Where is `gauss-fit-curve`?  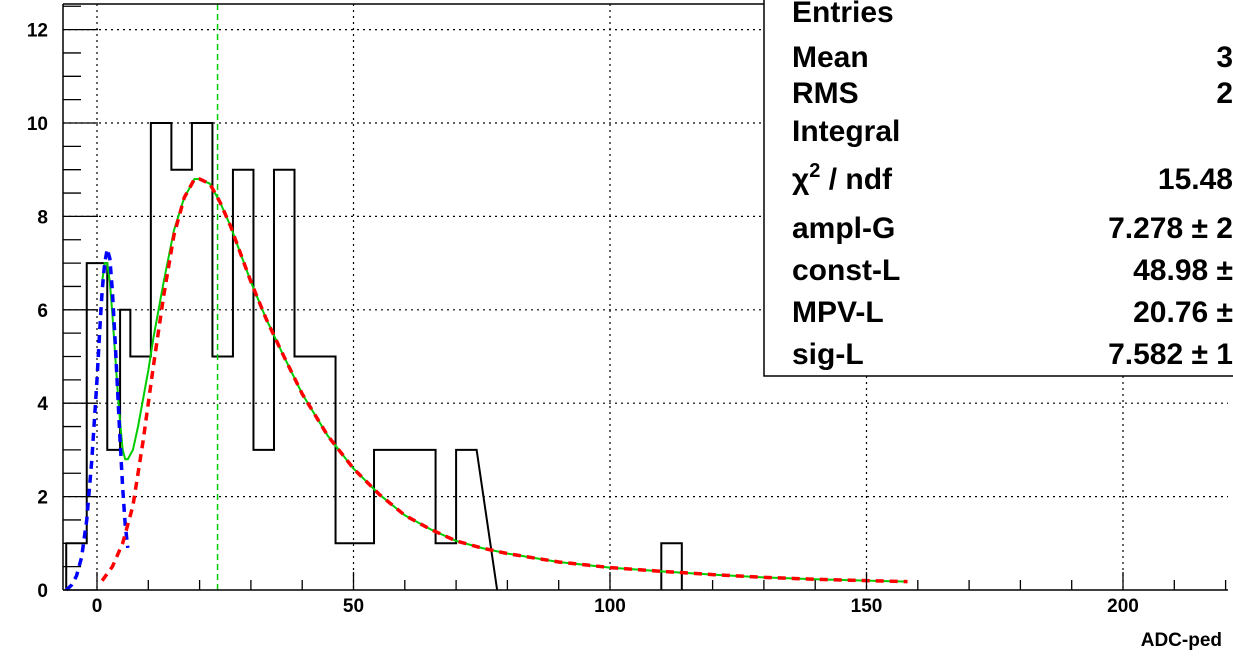
gauss-fit-curve is located at coordinates (97, 420).